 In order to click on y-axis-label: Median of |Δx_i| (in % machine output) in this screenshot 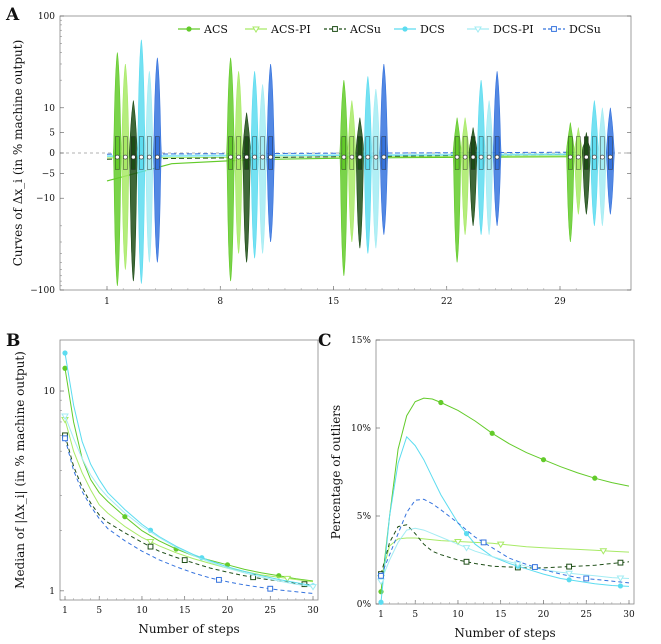, I will do `click(20, 470)`.